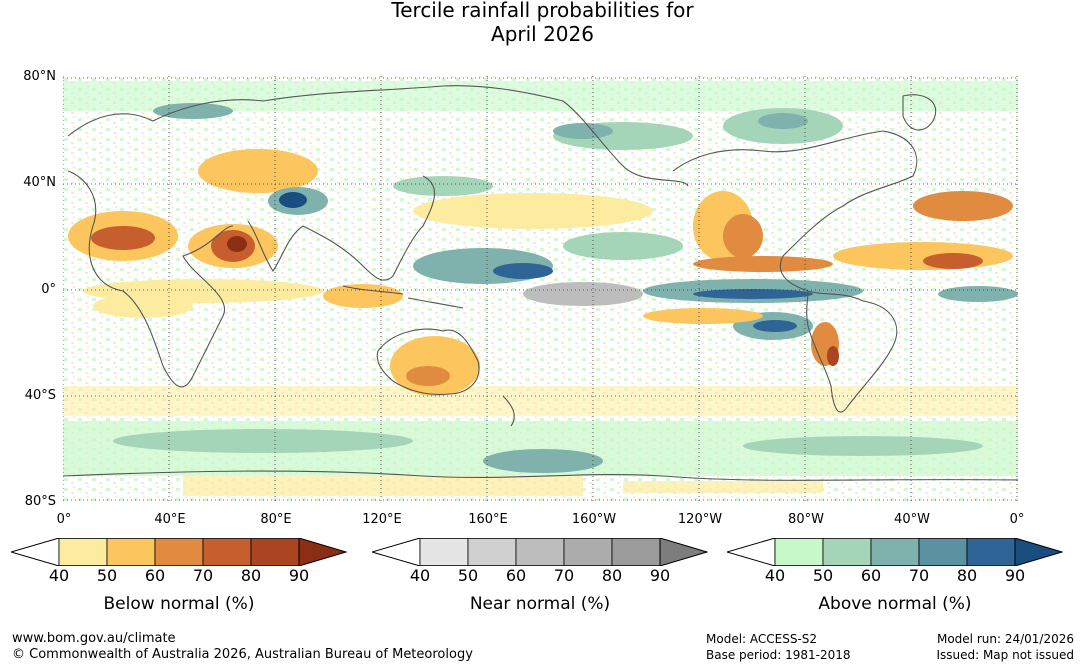 The height and width of the screenshot is (667, 1085). Describe the element at coordinates (299, 575) in the screenshot. I see `below-normal-tick-label: 90` at that location.